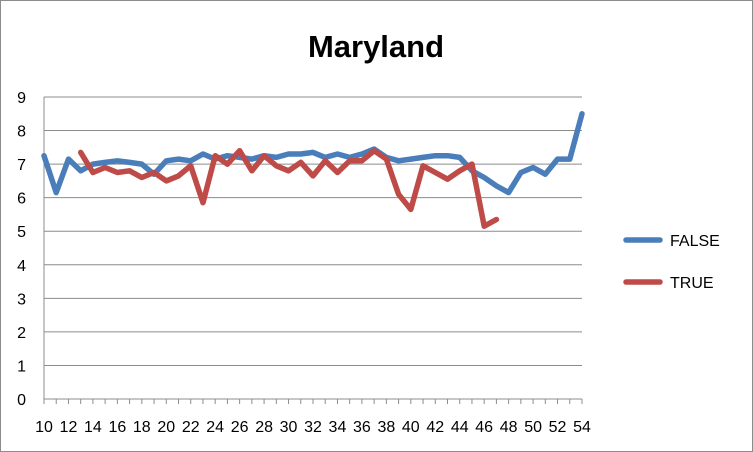 The height and width of the screenshot is (452, 753). What do you see at coordinates (21, 266) in the screenshot?
I see `y-tick-label: 4` at bounding box center [21, 266].